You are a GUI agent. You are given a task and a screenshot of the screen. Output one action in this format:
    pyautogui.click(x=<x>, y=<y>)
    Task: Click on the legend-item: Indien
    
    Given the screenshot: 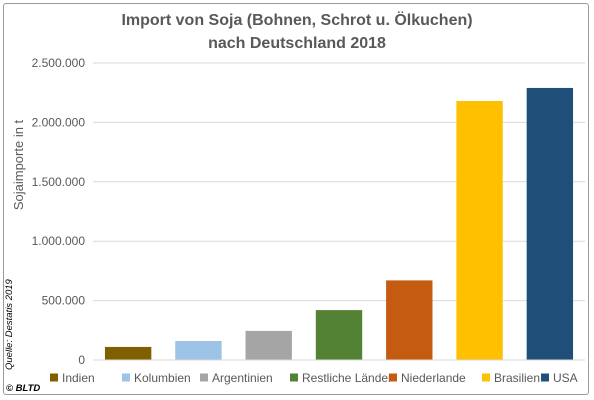 What is the action you would take?
    pyautogui.click(x=72, y=378)
    